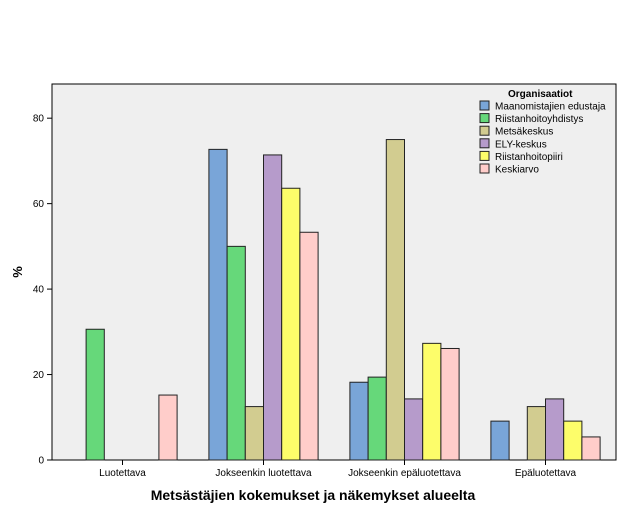 This screenshot has width=629, height=524. Describe the element at coordinates (529, 157) in the screenshot. I see `legend-label: Riistanhoitopiiri` at that location.